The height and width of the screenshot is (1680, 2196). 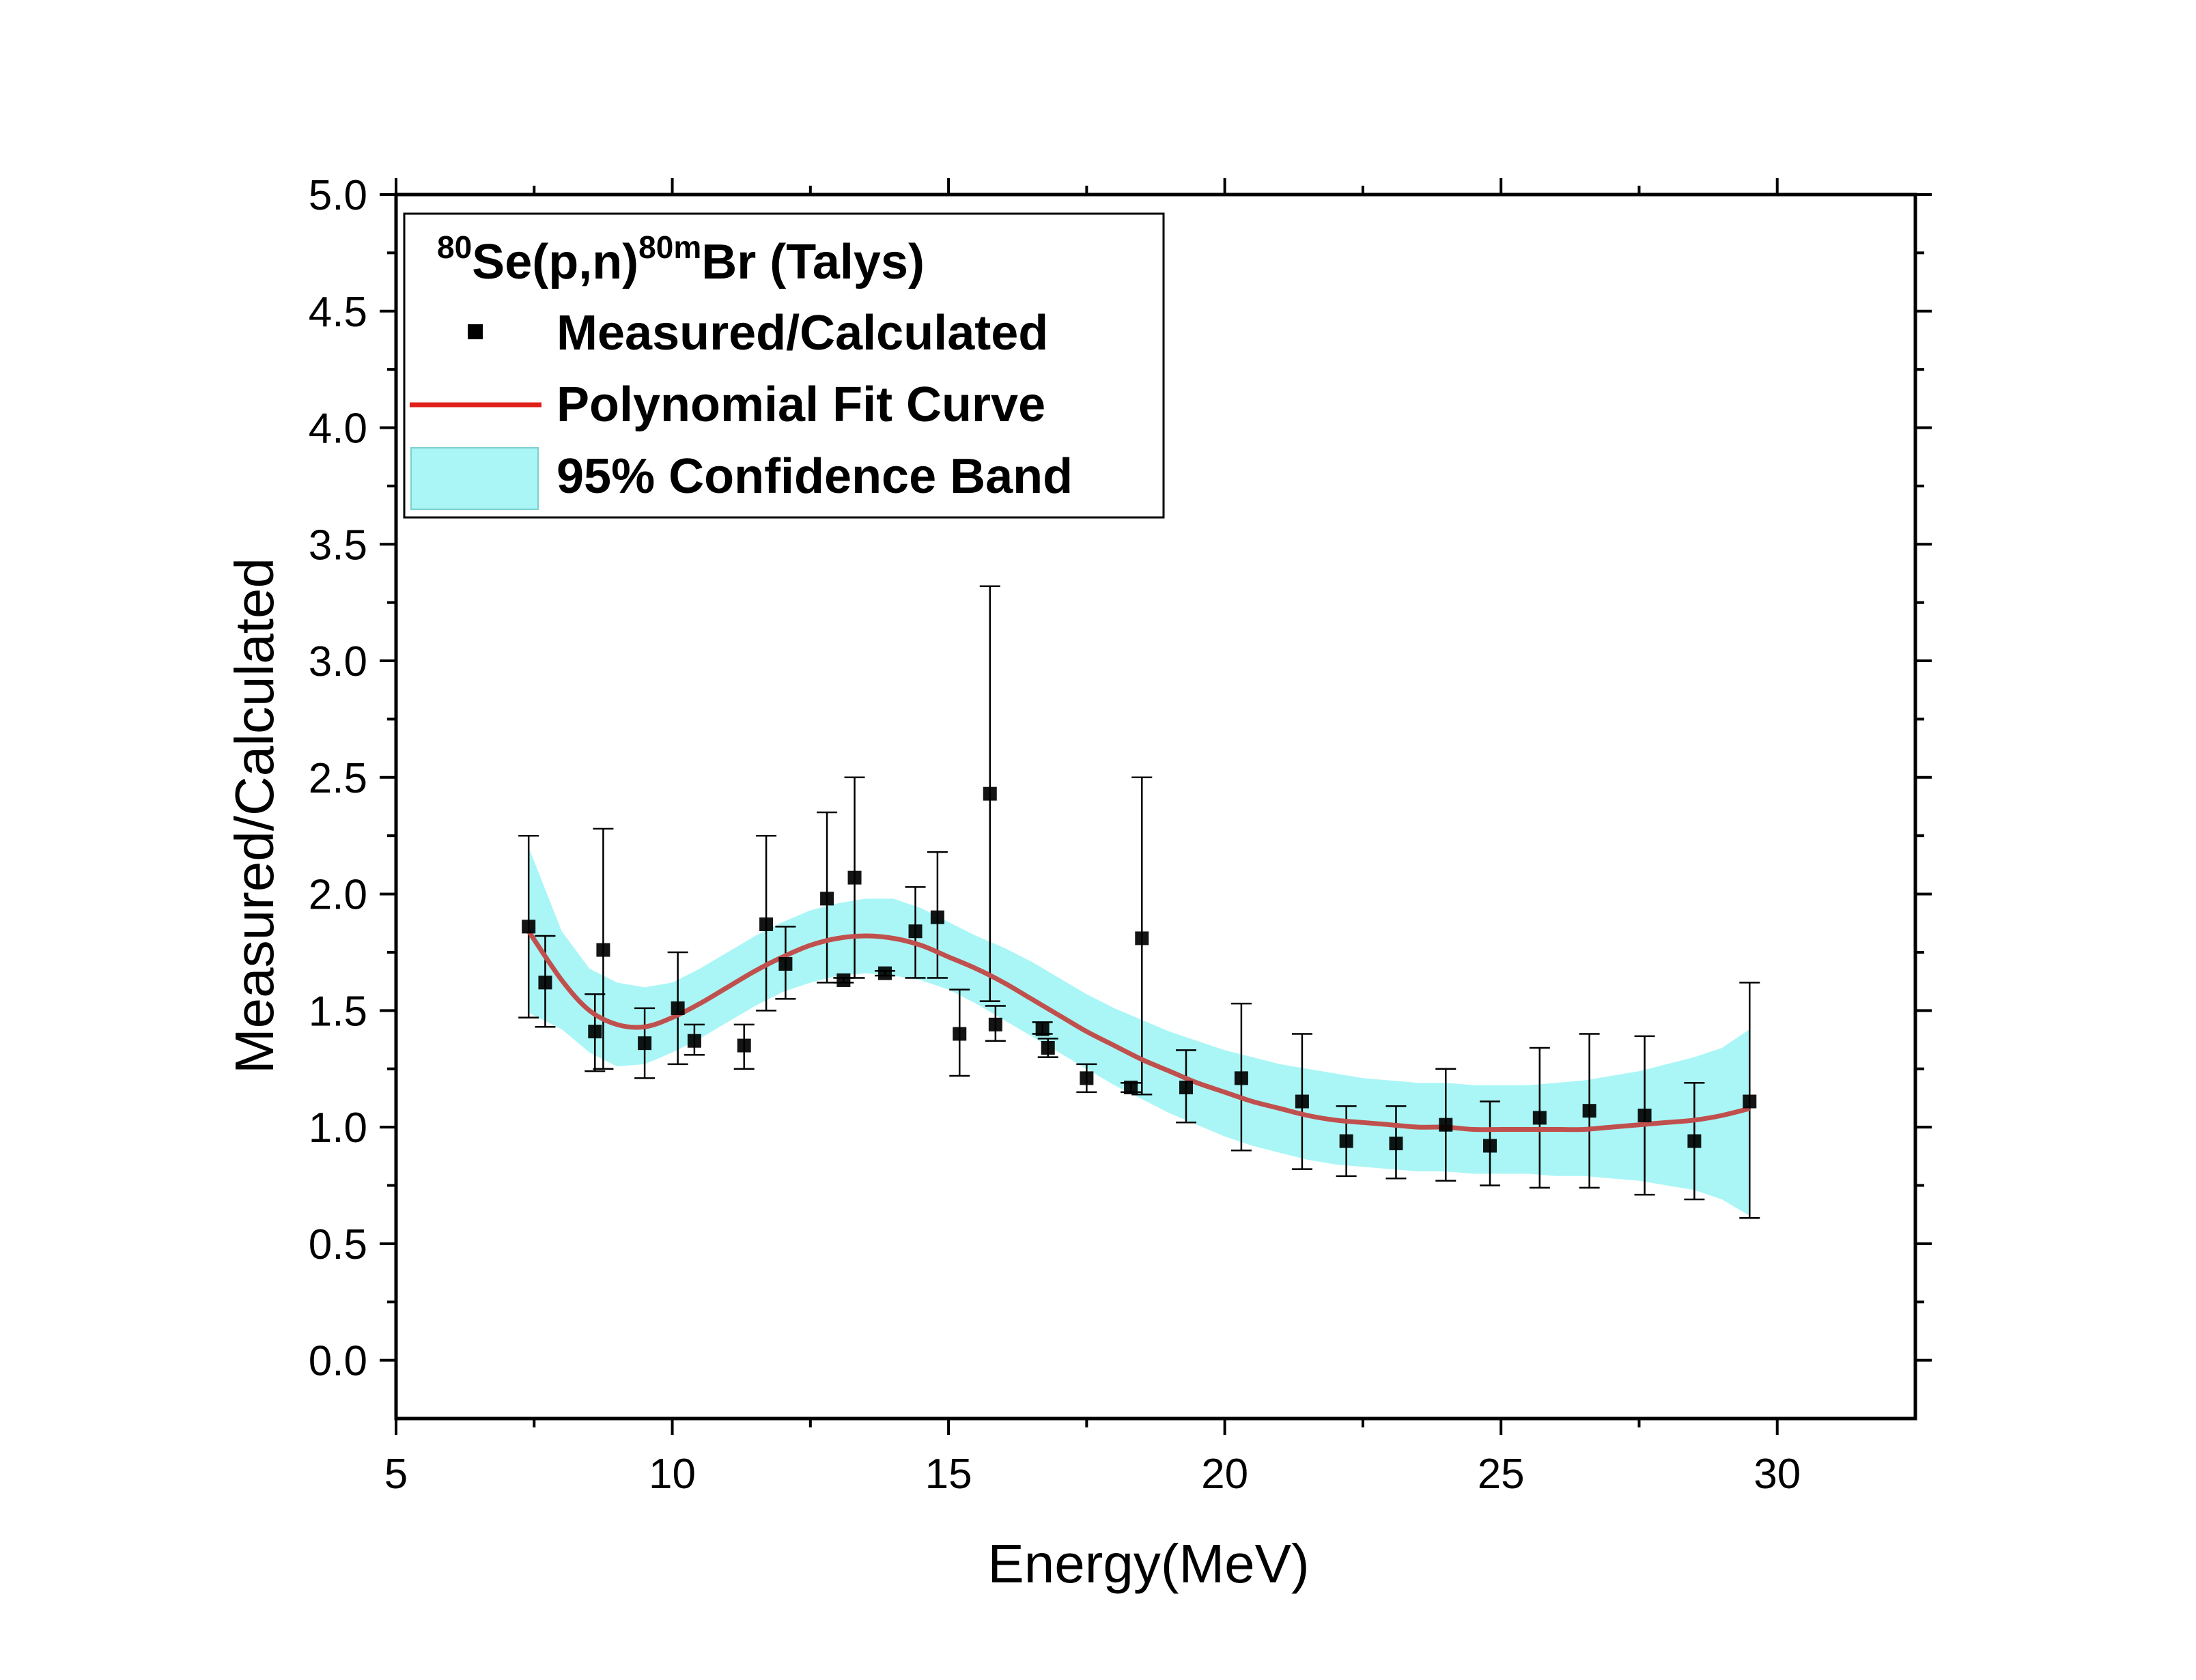 I want to click on x-axis-title: Energy(MeV), so click(x=1148, y=1563).